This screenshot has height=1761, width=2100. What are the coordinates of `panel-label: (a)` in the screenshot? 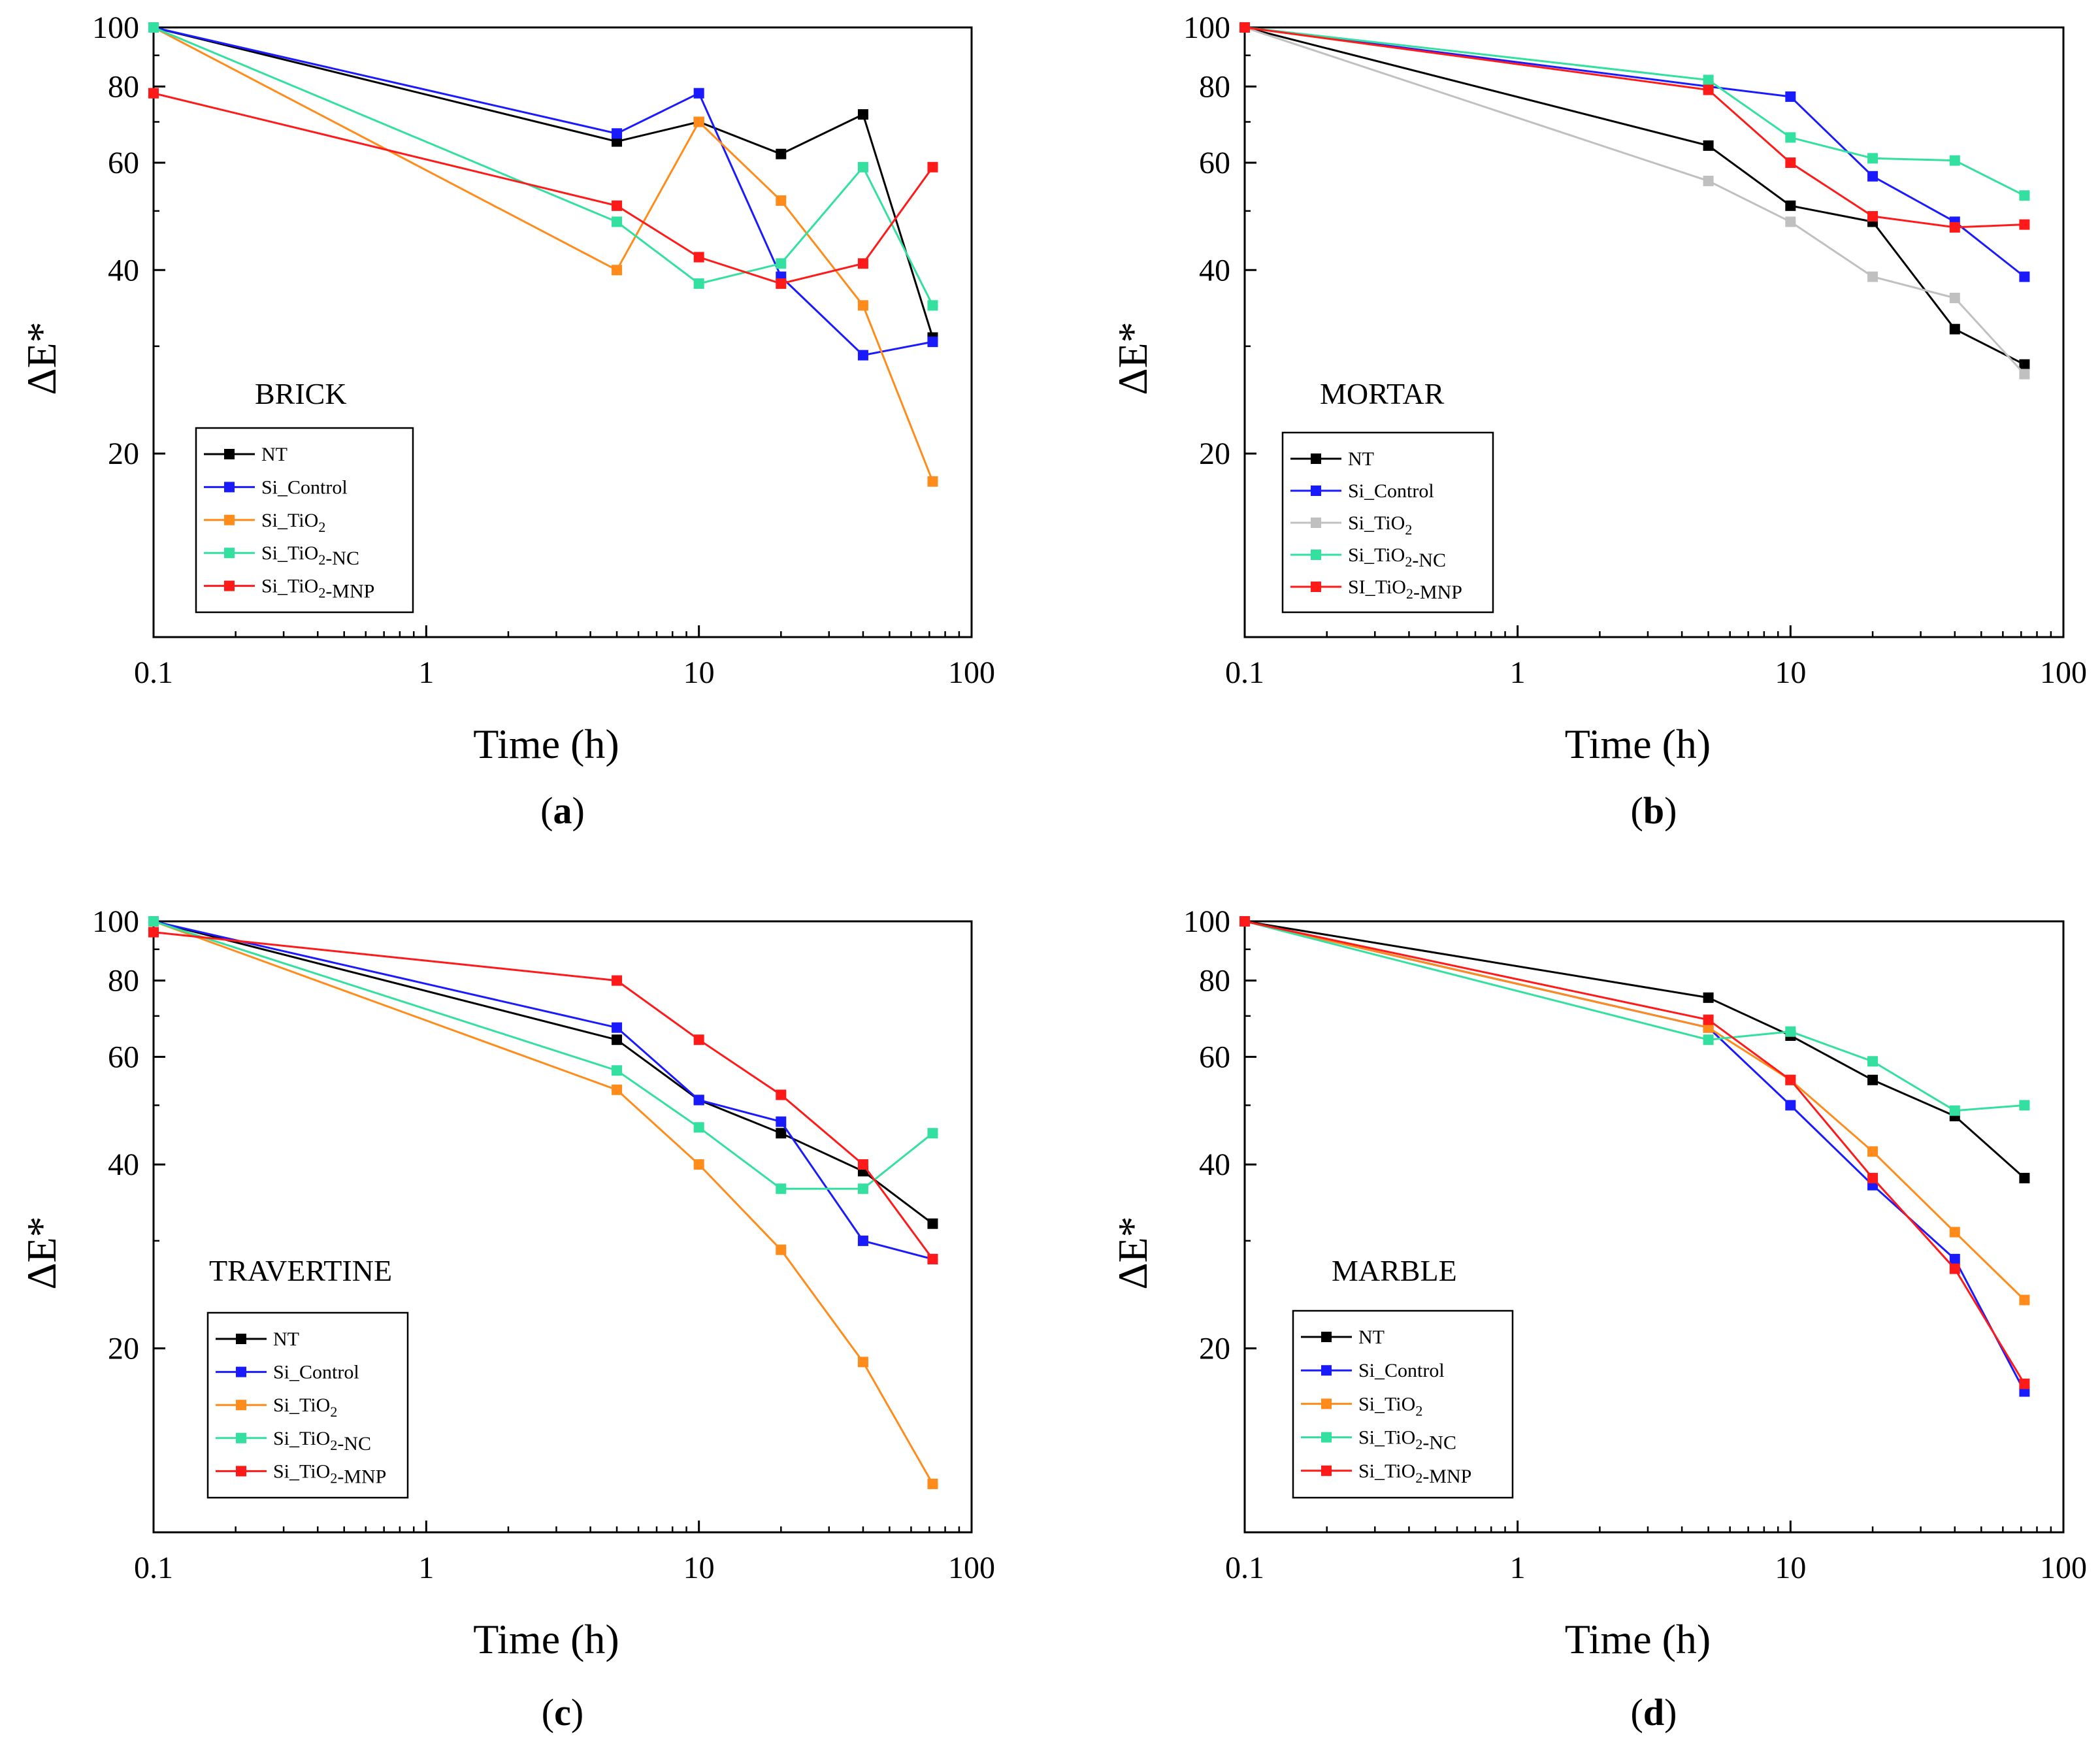 It's located at (562, 810).